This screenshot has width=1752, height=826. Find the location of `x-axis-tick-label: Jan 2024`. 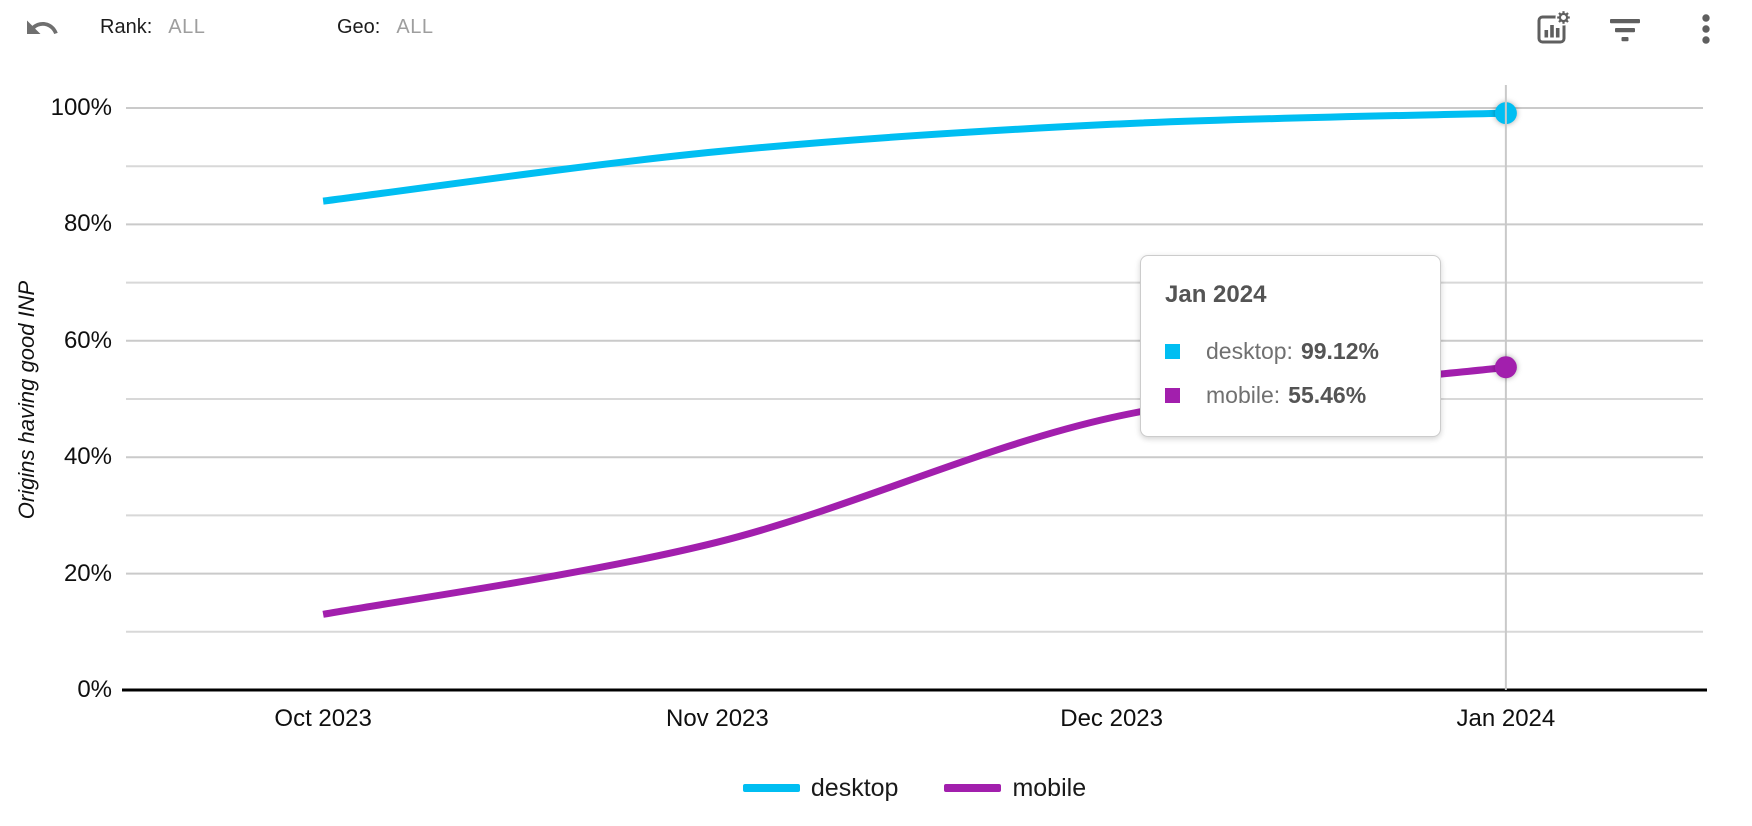

x-axis-tick-label: Jan 2024 is located at coordinates (1506, 718).